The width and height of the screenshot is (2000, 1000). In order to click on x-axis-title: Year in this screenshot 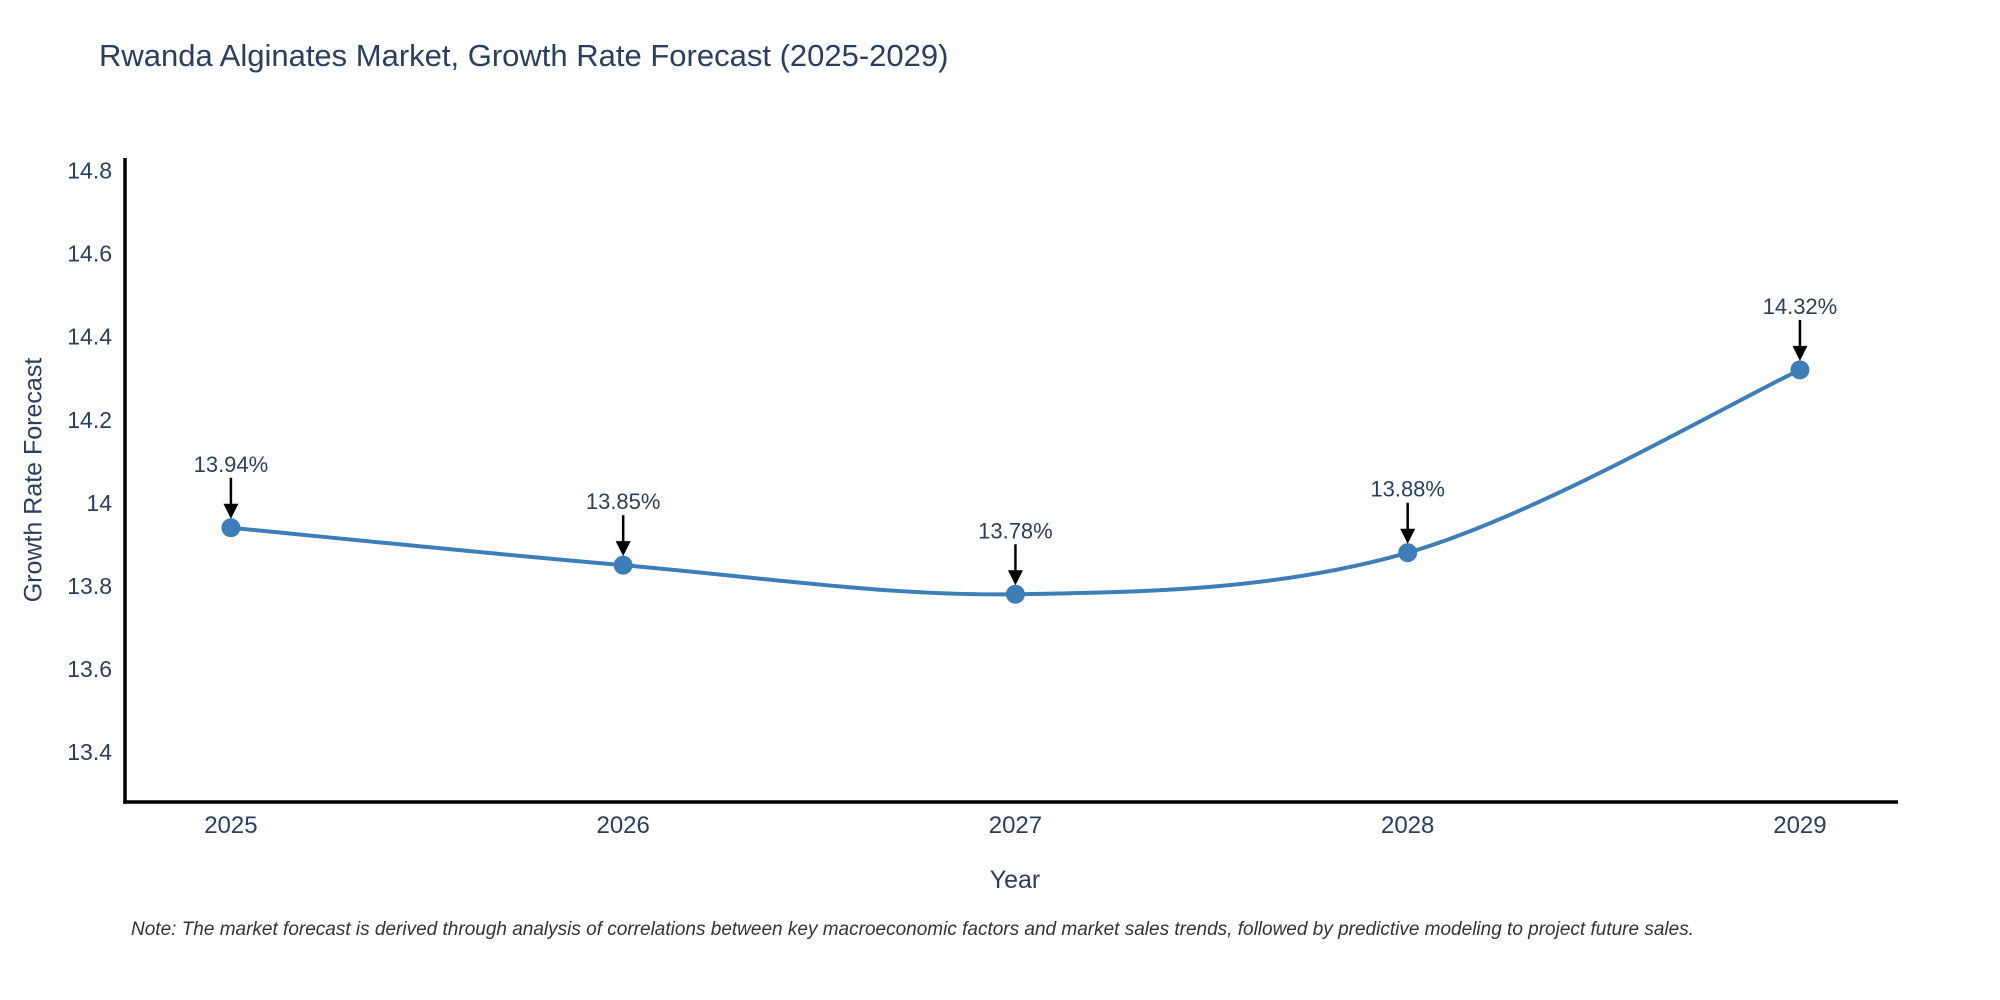, I will do `click(1015, 880)`.